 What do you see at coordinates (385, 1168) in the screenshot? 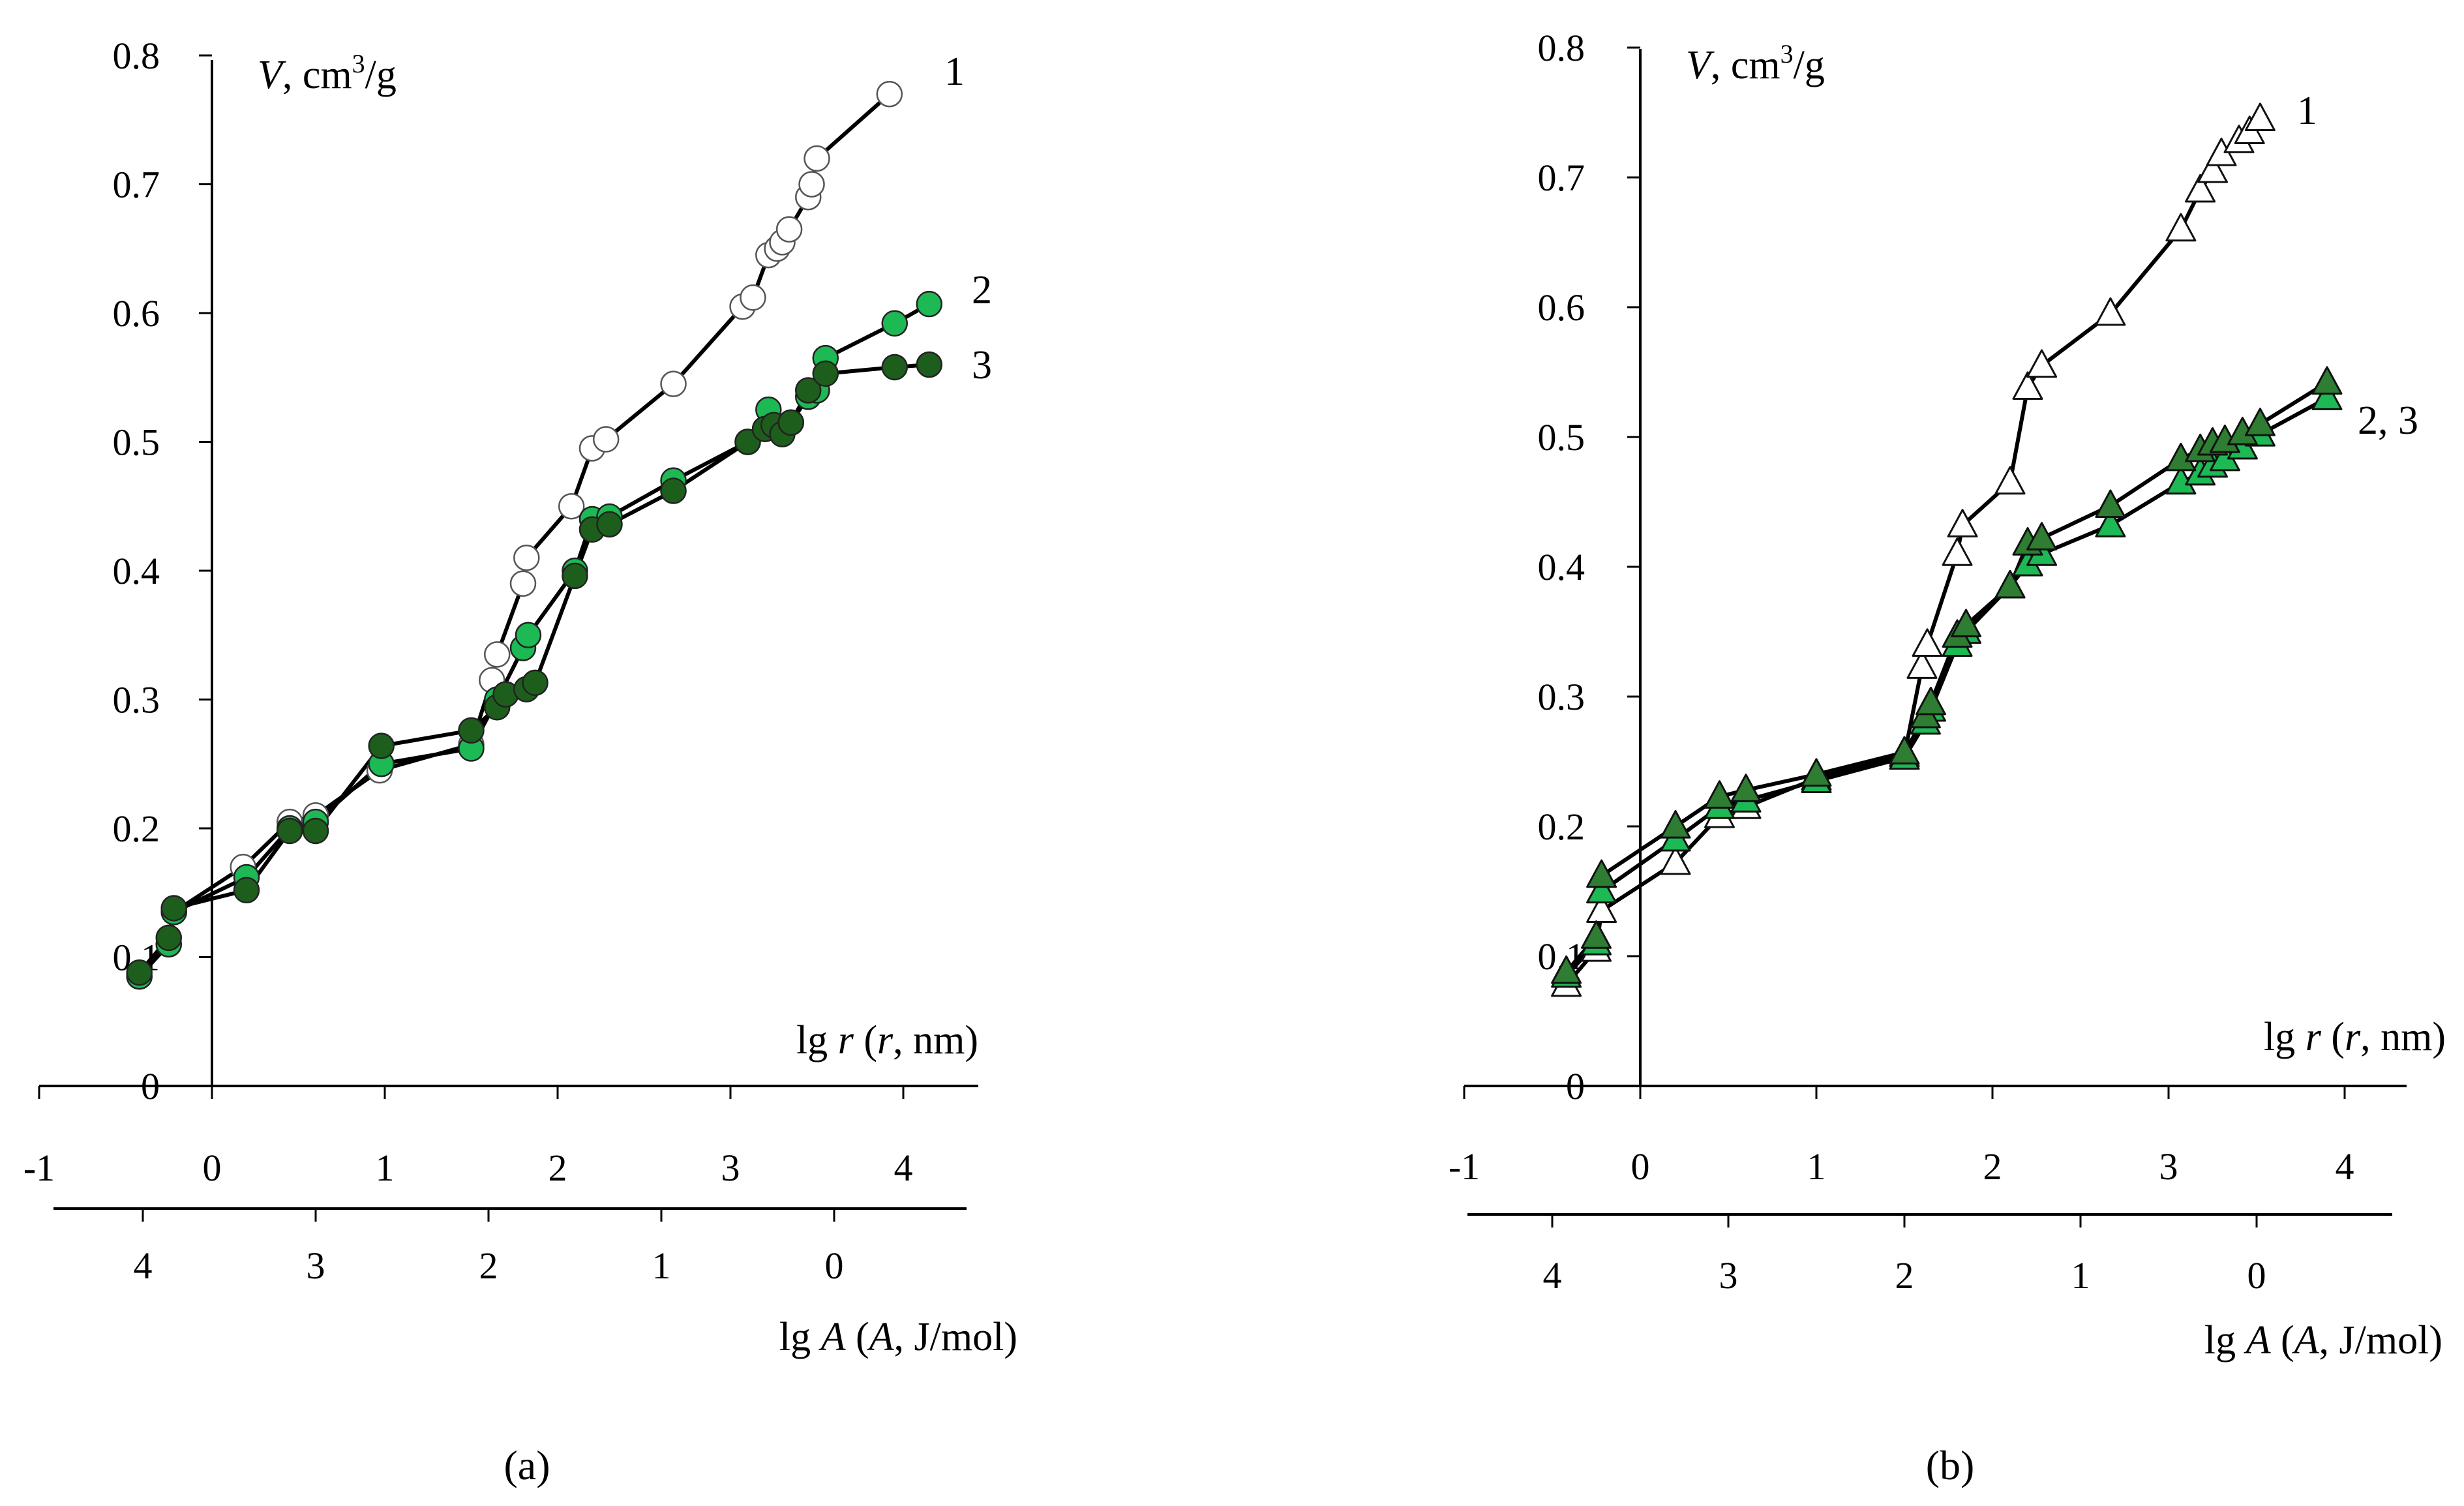
I see `x-tick-label-a: 1` at bounding box center [385, 1168].